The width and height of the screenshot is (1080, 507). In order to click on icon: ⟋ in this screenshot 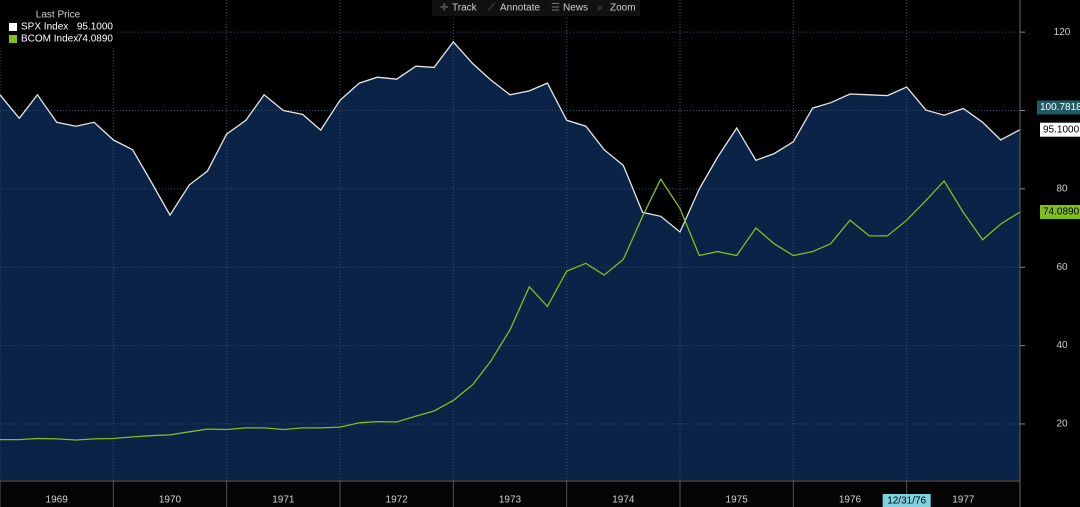, I will do `click(491, 8)`.